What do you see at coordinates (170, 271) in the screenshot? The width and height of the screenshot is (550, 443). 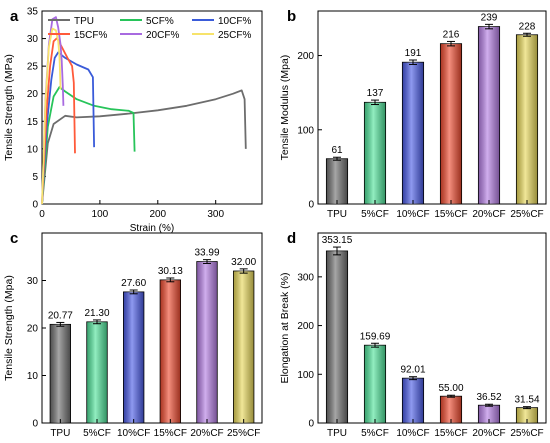 I see `data-label: 30.13` at bounding box center [170, 271].